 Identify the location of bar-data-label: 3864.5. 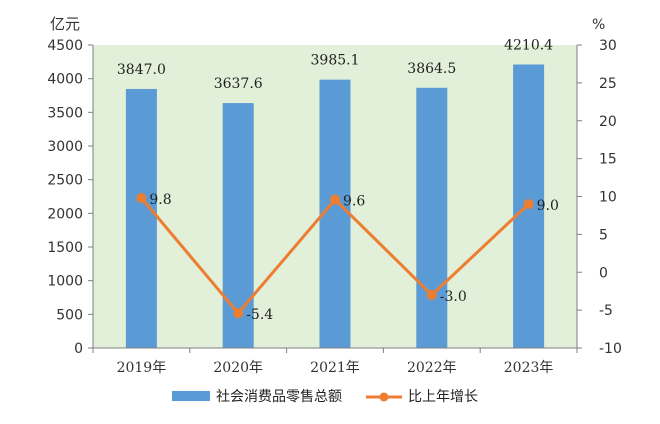
(431, 69).